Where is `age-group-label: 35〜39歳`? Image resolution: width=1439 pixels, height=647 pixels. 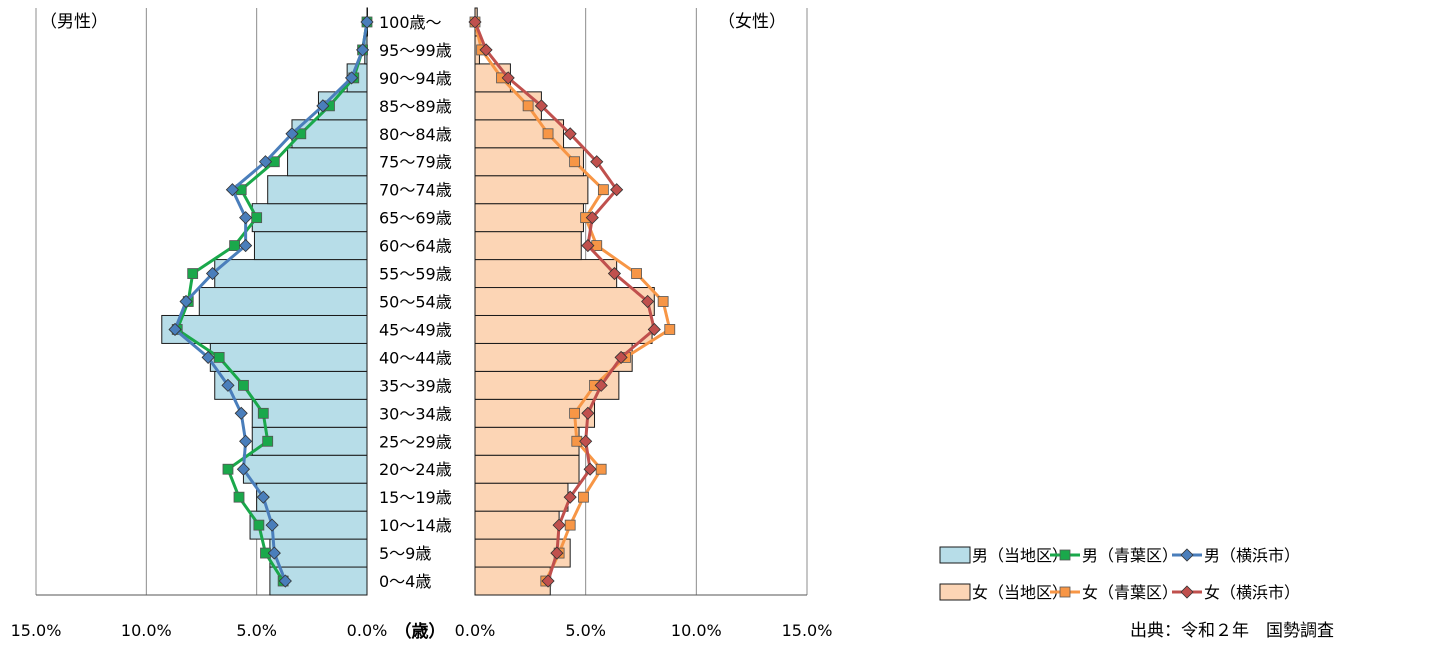 age-group-label: 35〜39歳 is located at coordinates (415, 385).